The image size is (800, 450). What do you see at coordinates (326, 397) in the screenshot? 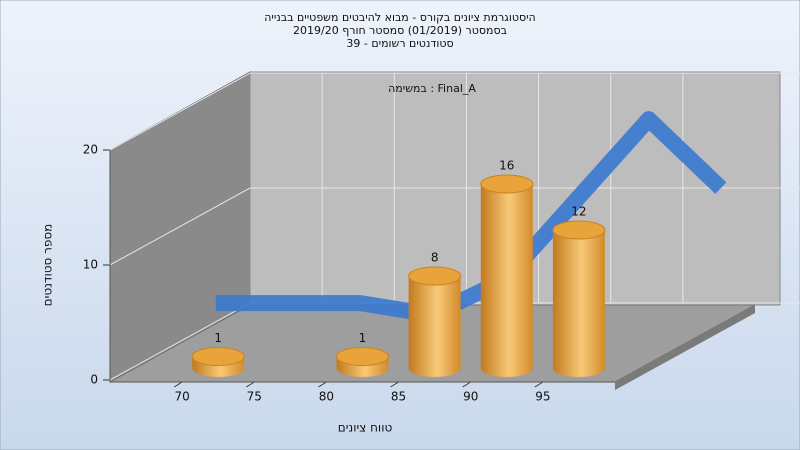
I see `x-tick-label: 80` at bounding box center [326, 397].